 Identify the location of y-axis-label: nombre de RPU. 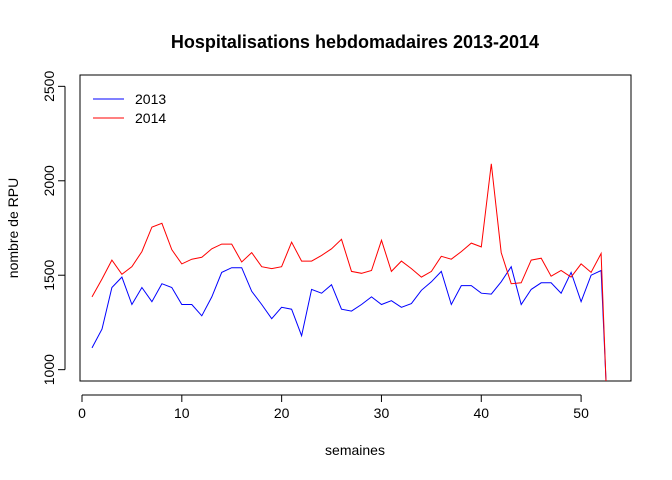
(13, 228).